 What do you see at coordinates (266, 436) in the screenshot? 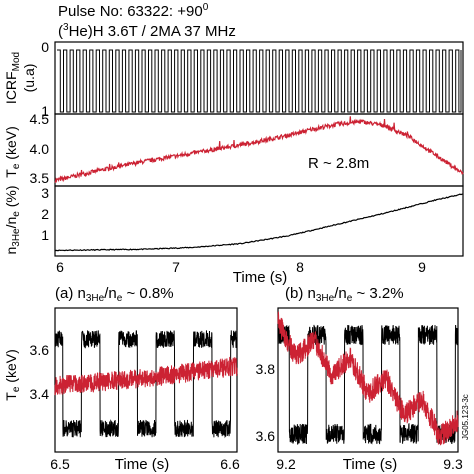
I see `zoom-b-ytick-36: 3.6` at bounding box center [266, 436].